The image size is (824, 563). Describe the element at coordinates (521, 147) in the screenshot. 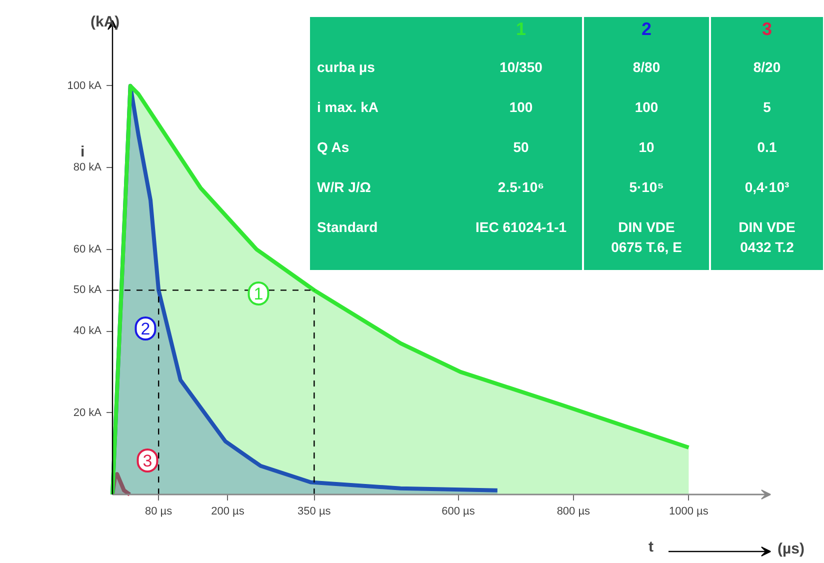

I see `annotation: 50` at that location.